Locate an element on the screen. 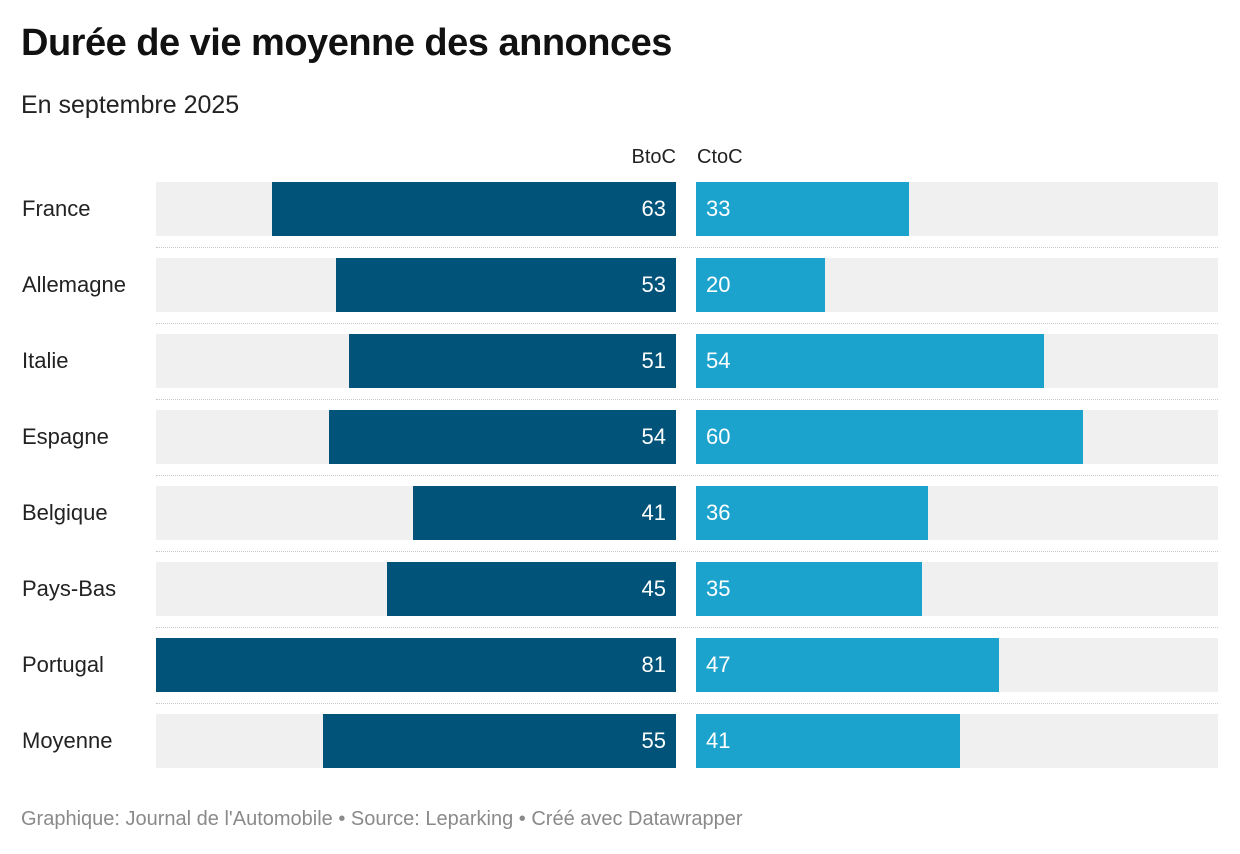 The image size is (1240, 854). btoc-column-header: BtoC is located at coordinates (653, 157).